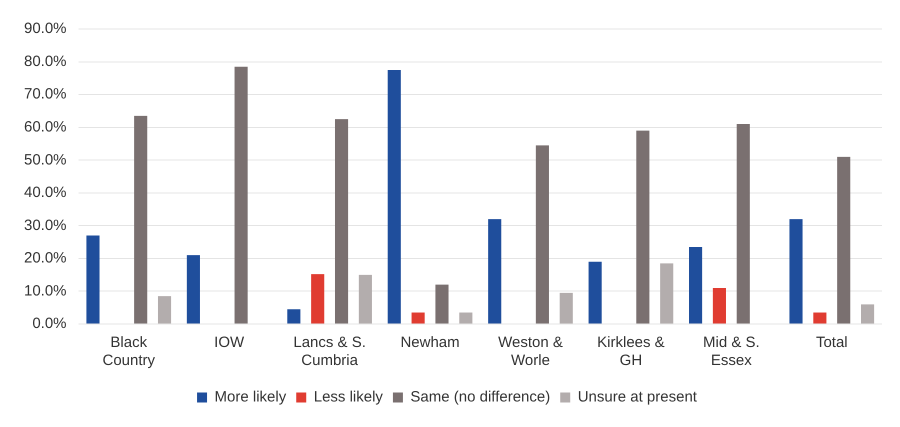  What do you see at coordinates (731, 352) in the screenshot?
I see `x-tick-label: Mid & S. Essex` at bounding box center [731, 352].